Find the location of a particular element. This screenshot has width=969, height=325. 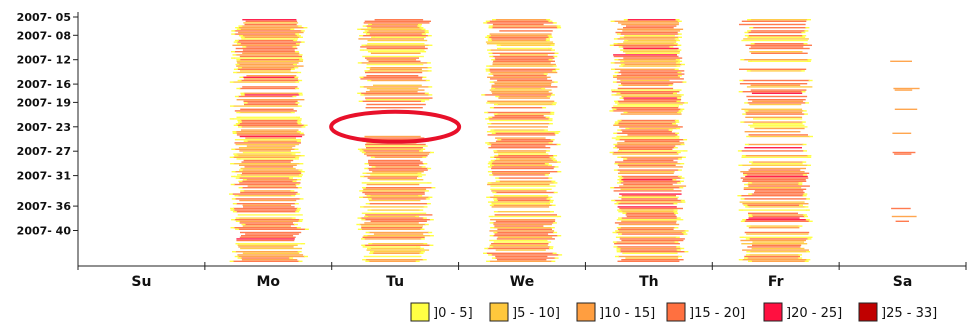

legend-swatch is located at coordinates (586, 312).